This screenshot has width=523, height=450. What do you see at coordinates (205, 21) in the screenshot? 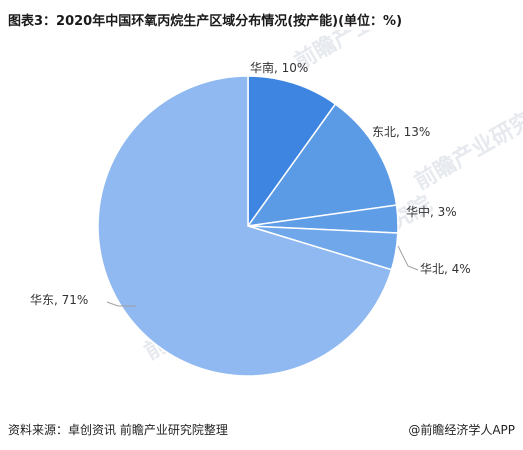
I see `chart-title: 图表3：2020年中国环氧丙烷生产区域分布情况(按产能)(单位：%)` at bounding box center [205, 21].